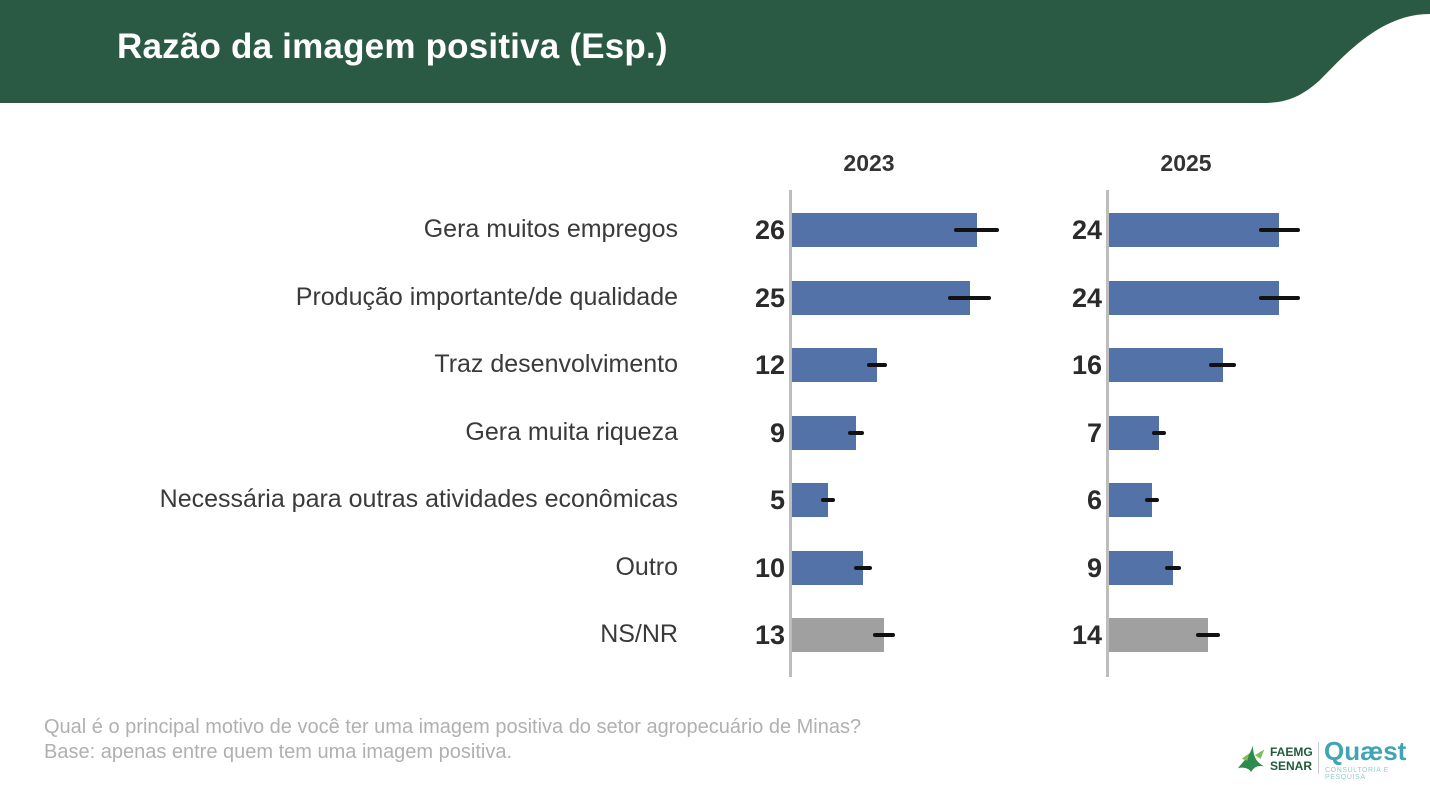 This screenshot has height=802, width=1430. I want to click on quaest-logo-subtitle: CONSULTORIA E PESQUISA, so click(1357, 774).